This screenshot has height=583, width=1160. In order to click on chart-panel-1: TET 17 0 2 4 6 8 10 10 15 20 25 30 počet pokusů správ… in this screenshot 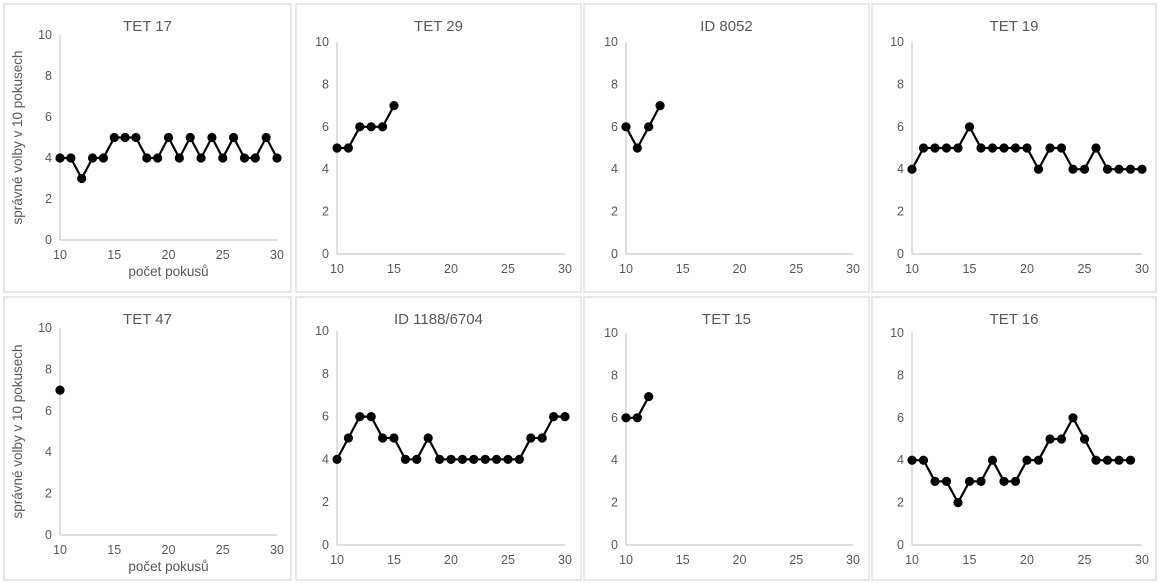, I will do `click(147, 148)`.